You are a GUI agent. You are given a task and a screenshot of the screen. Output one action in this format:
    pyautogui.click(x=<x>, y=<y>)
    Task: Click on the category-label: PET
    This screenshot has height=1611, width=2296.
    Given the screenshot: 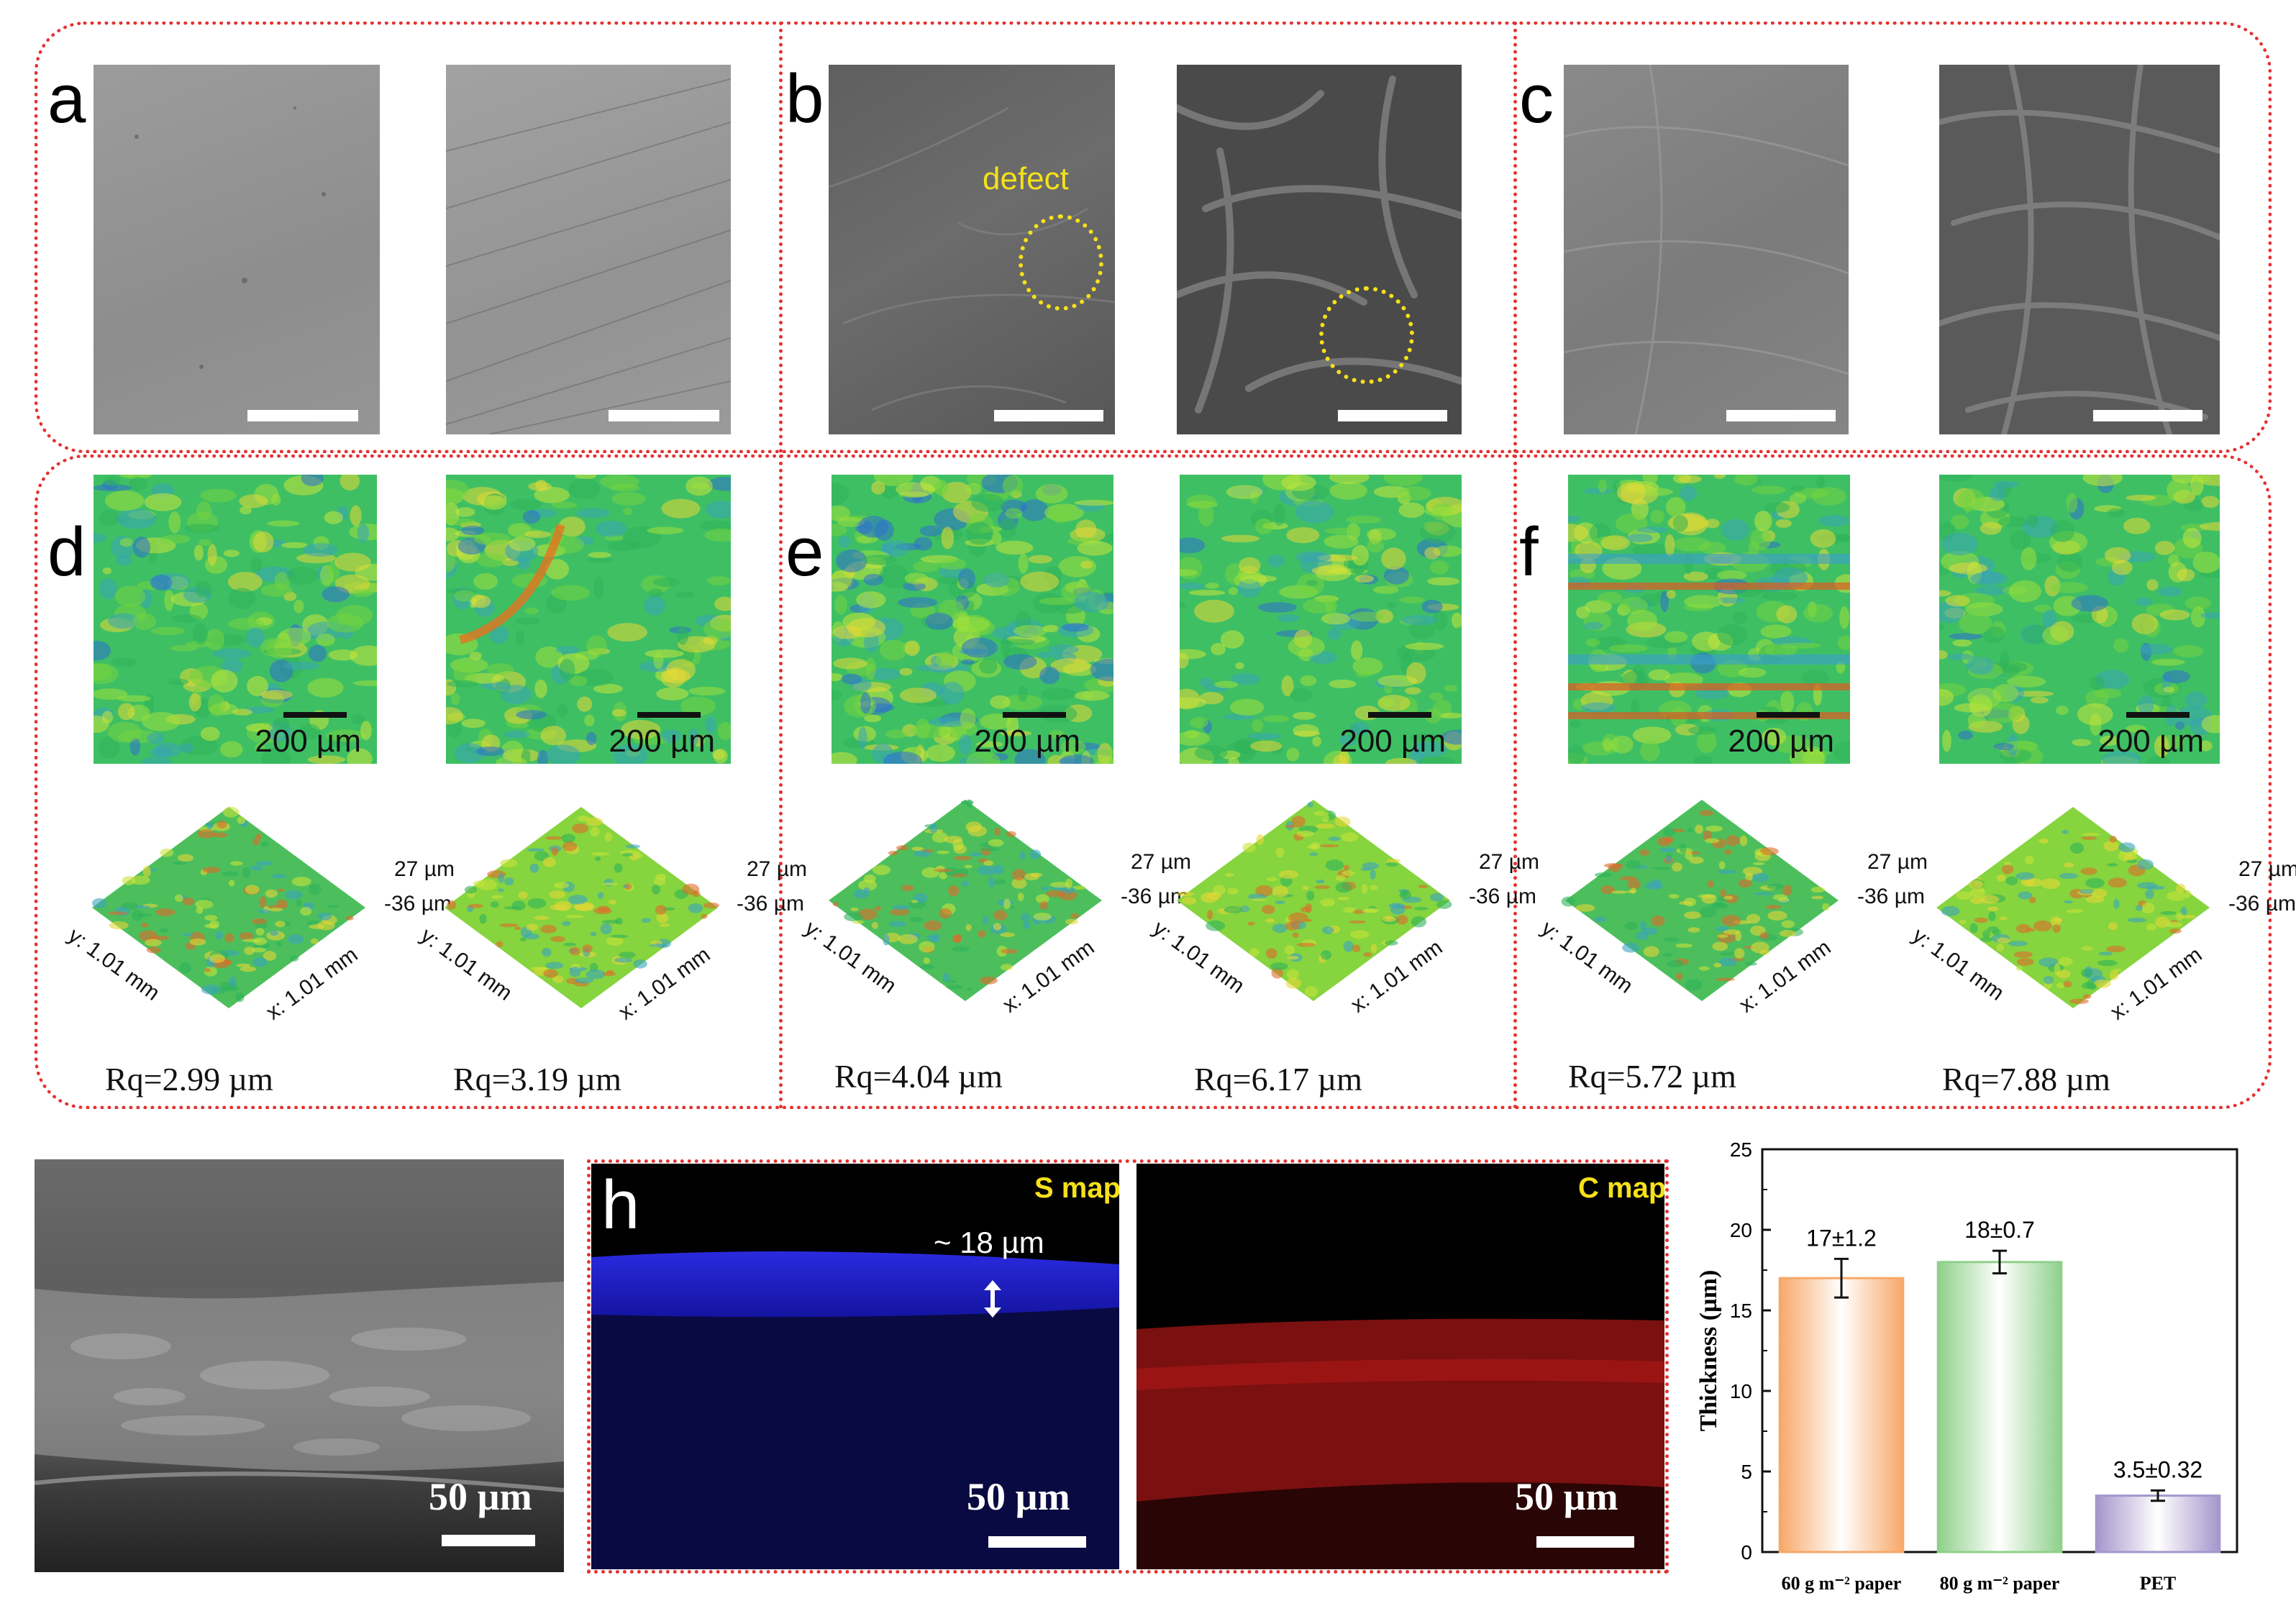 What is the action you would take?
    pyautogui.click(x=2158, y=1583)
    